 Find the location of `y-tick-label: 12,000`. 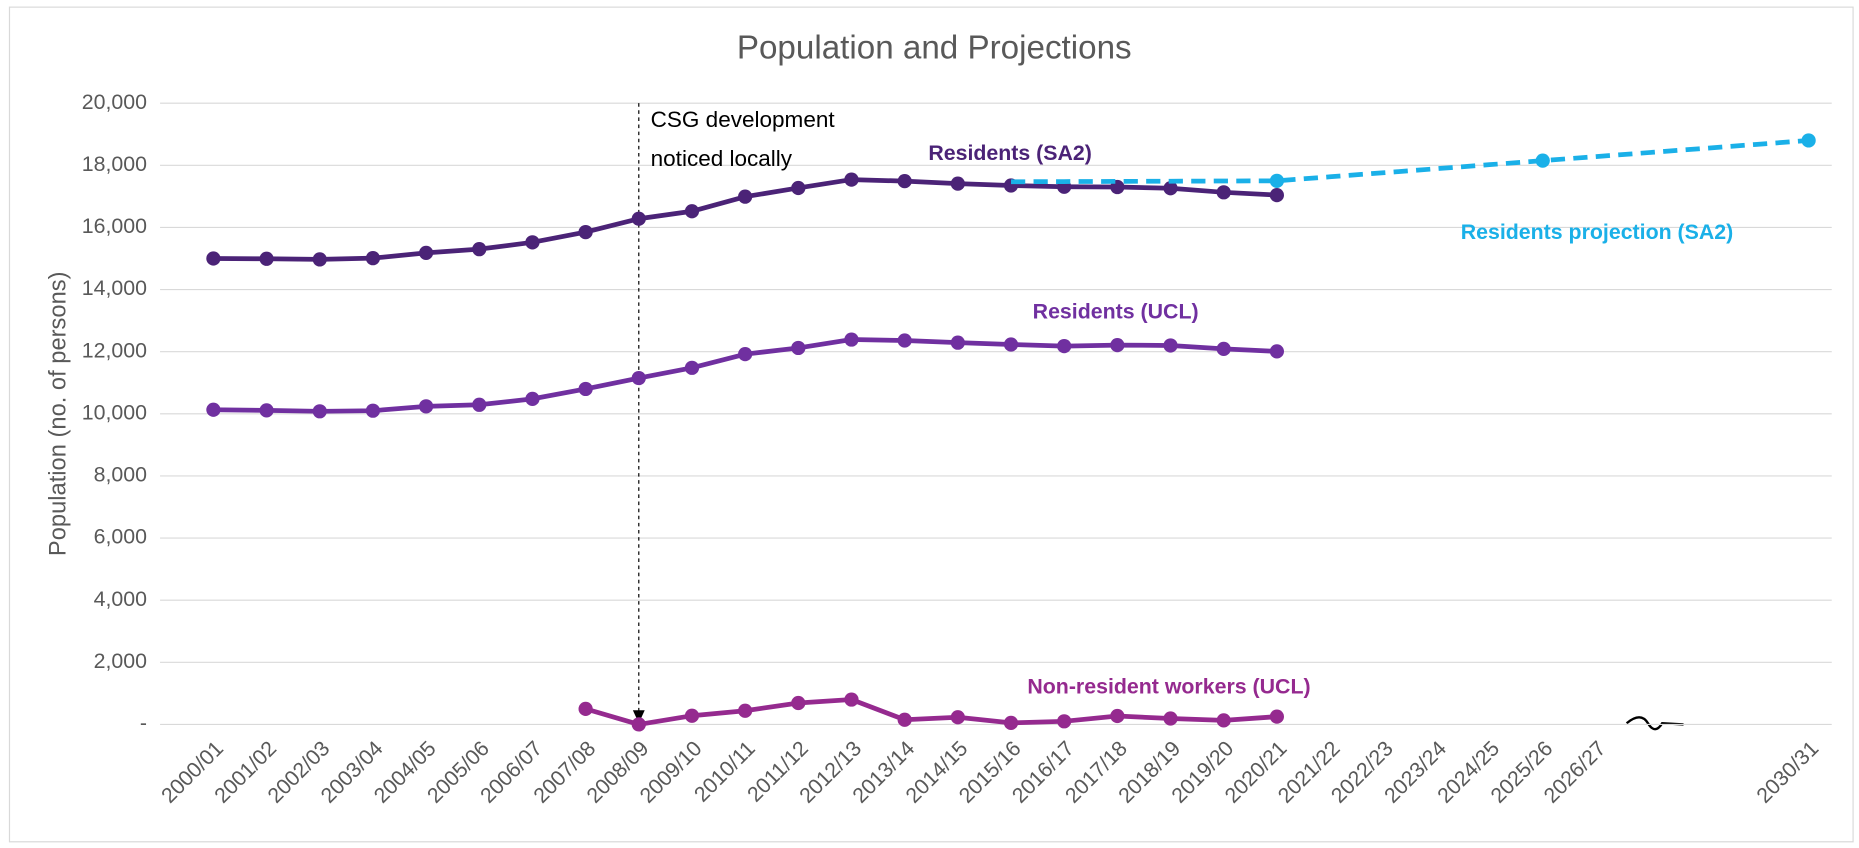

y-tick-label: 12,000 is located at coordinates (114, 350).